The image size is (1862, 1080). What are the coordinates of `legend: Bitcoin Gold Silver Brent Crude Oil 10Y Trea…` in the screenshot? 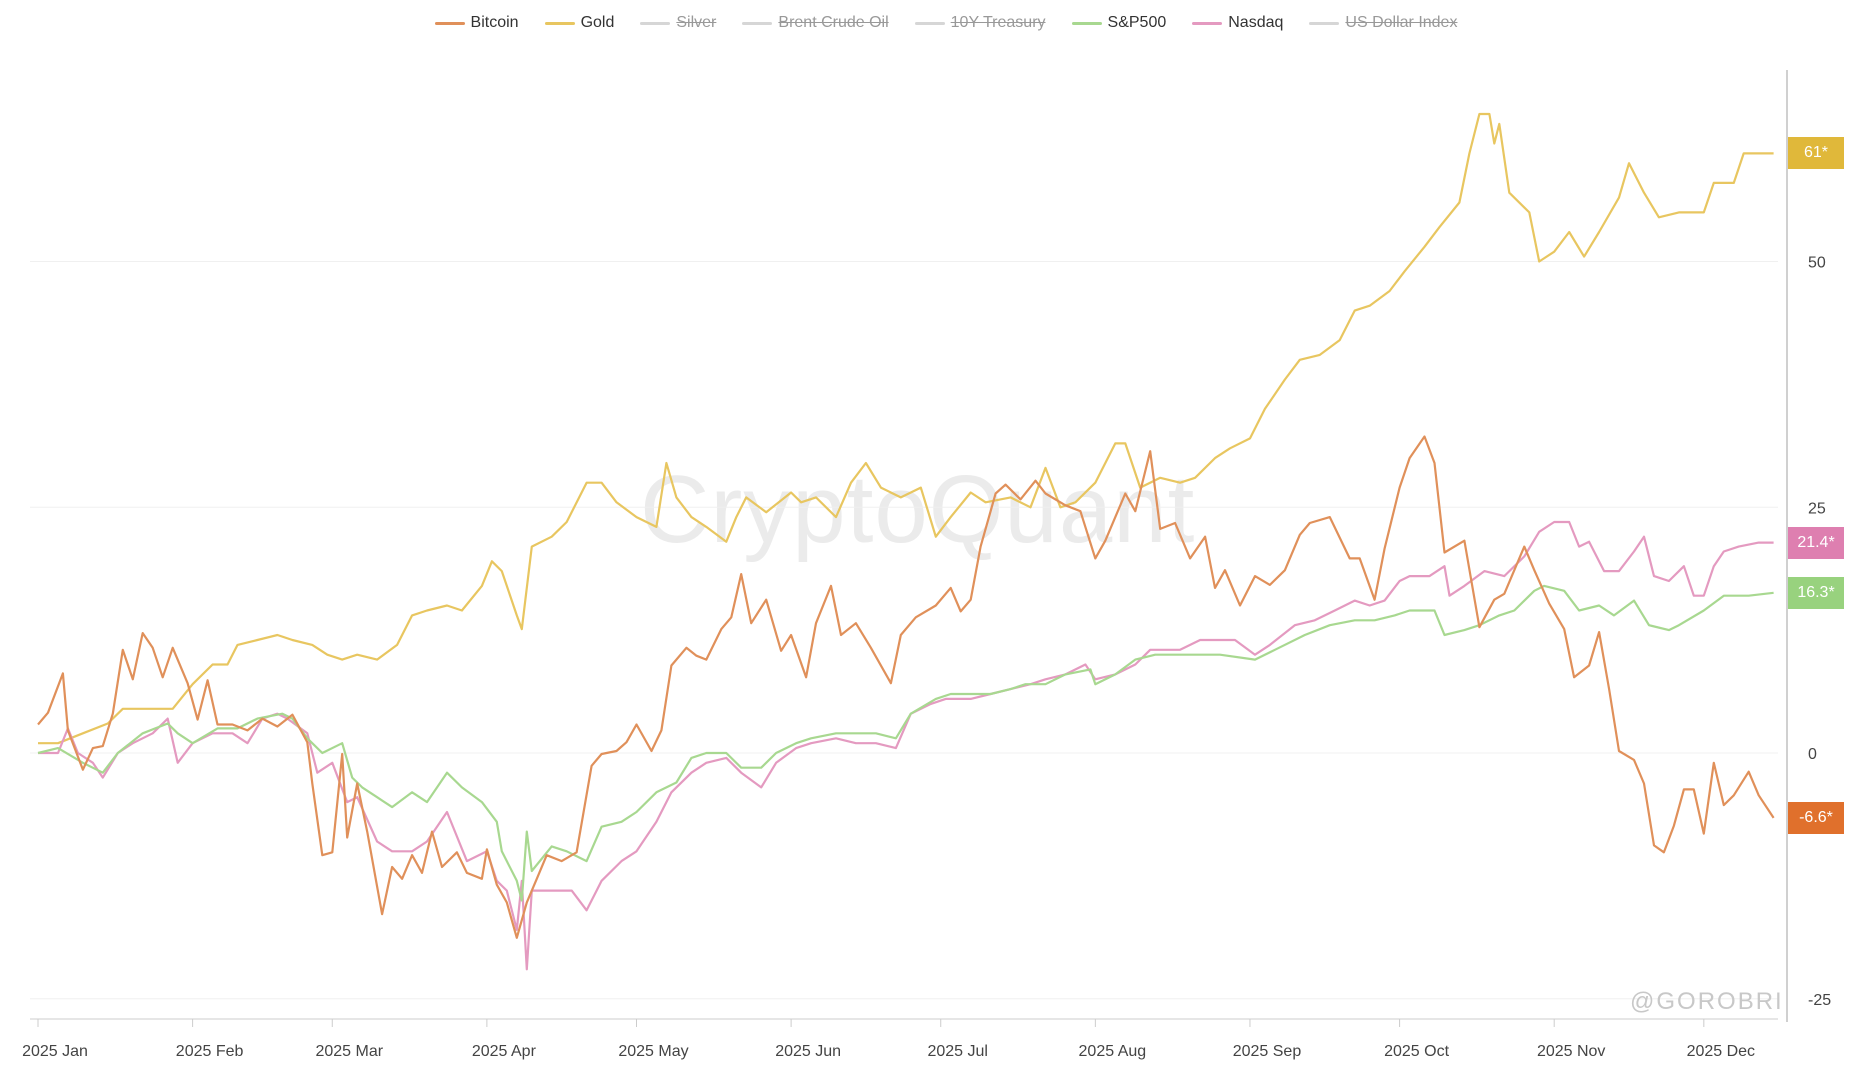 It's located at (931, 23).